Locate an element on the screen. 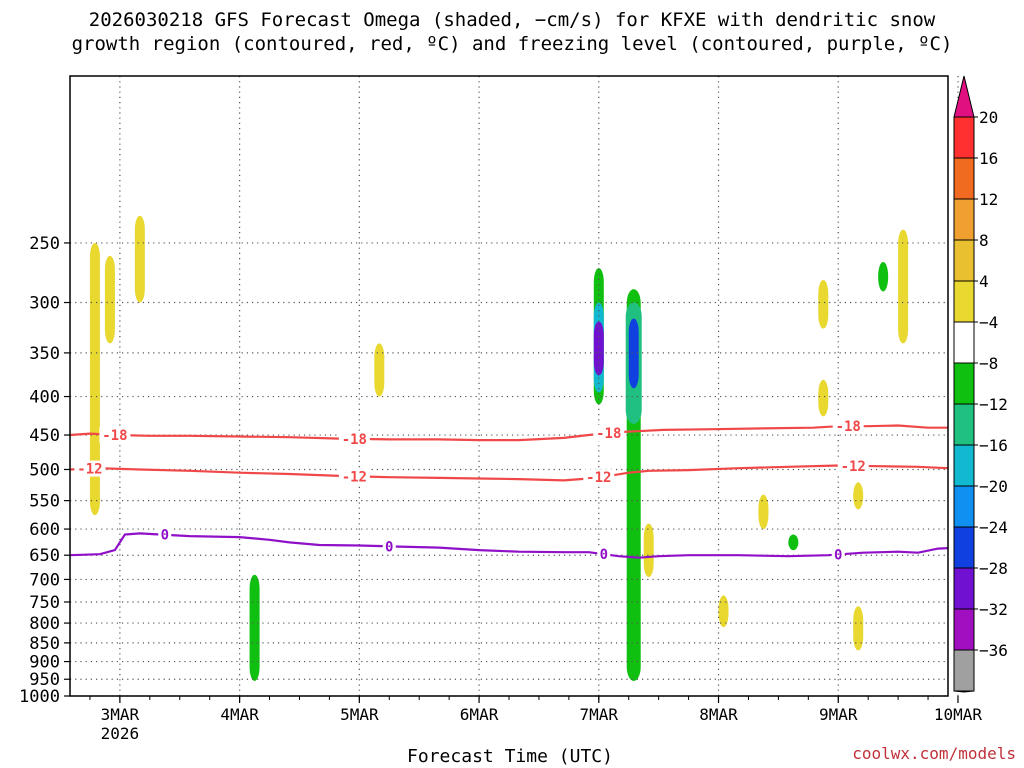  y-tick-label: 450 is located at coordinates (44, 436).